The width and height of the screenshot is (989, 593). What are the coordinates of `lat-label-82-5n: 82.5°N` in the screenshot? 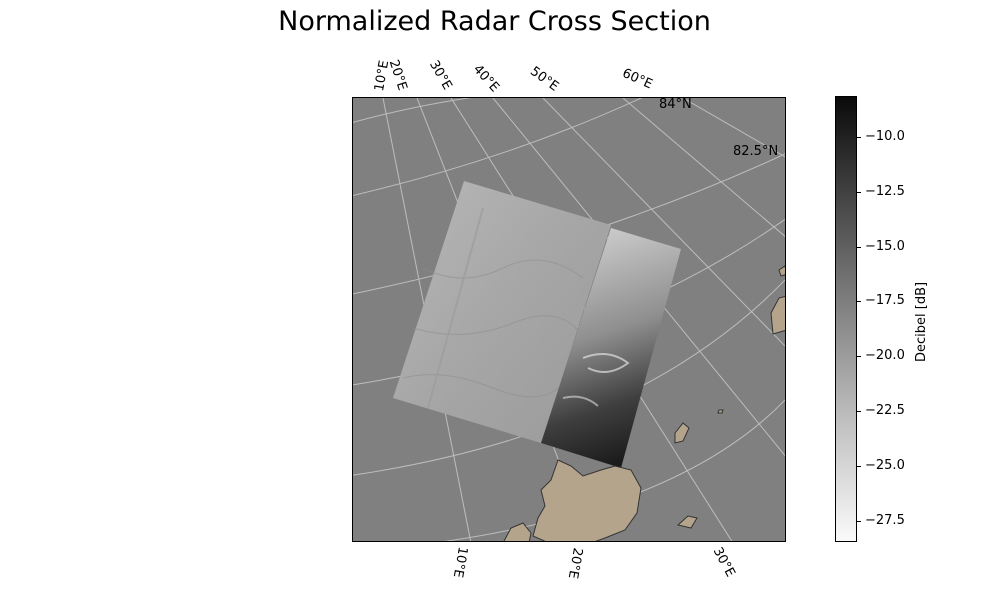 It's located at (756, 151).